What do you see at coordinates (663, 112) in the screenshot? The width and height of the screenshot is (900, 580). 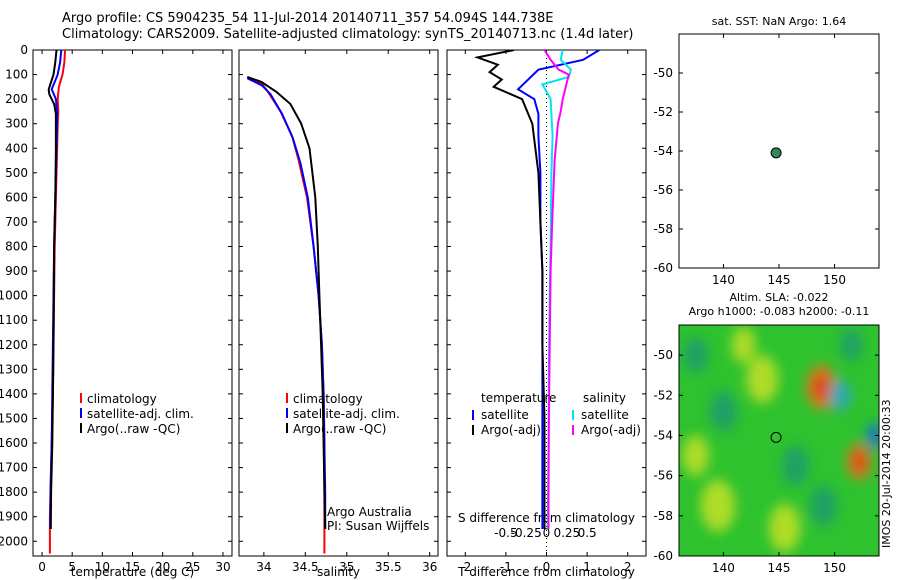 I see `y-tick-label: -52` at bounding box center [663, 112].